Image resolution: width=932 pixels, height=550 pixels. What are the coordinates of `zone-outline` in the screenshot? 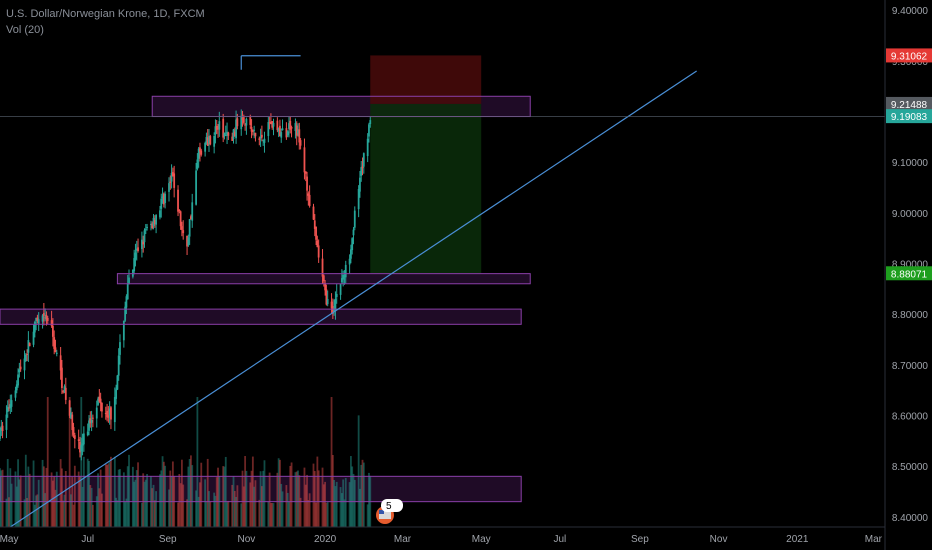 It's located at (261, 489).